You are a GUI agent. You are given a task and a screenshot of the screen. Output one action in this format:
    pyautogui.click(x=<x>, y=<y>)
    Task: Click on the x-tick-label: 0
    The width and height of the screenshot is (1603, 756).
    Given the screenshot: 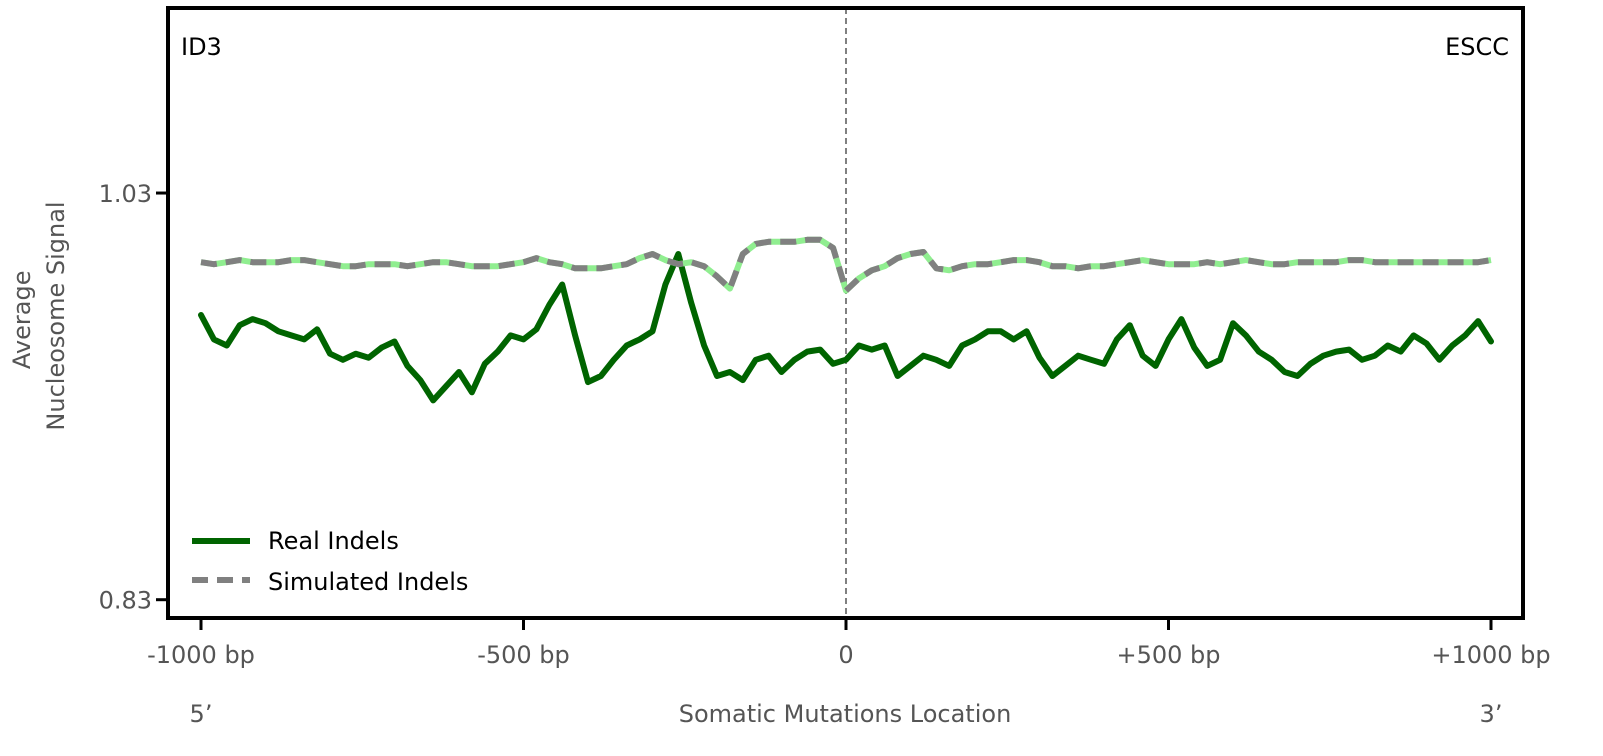 What is the action you would take?
    pyautogui.click(x=845, y=655)
    